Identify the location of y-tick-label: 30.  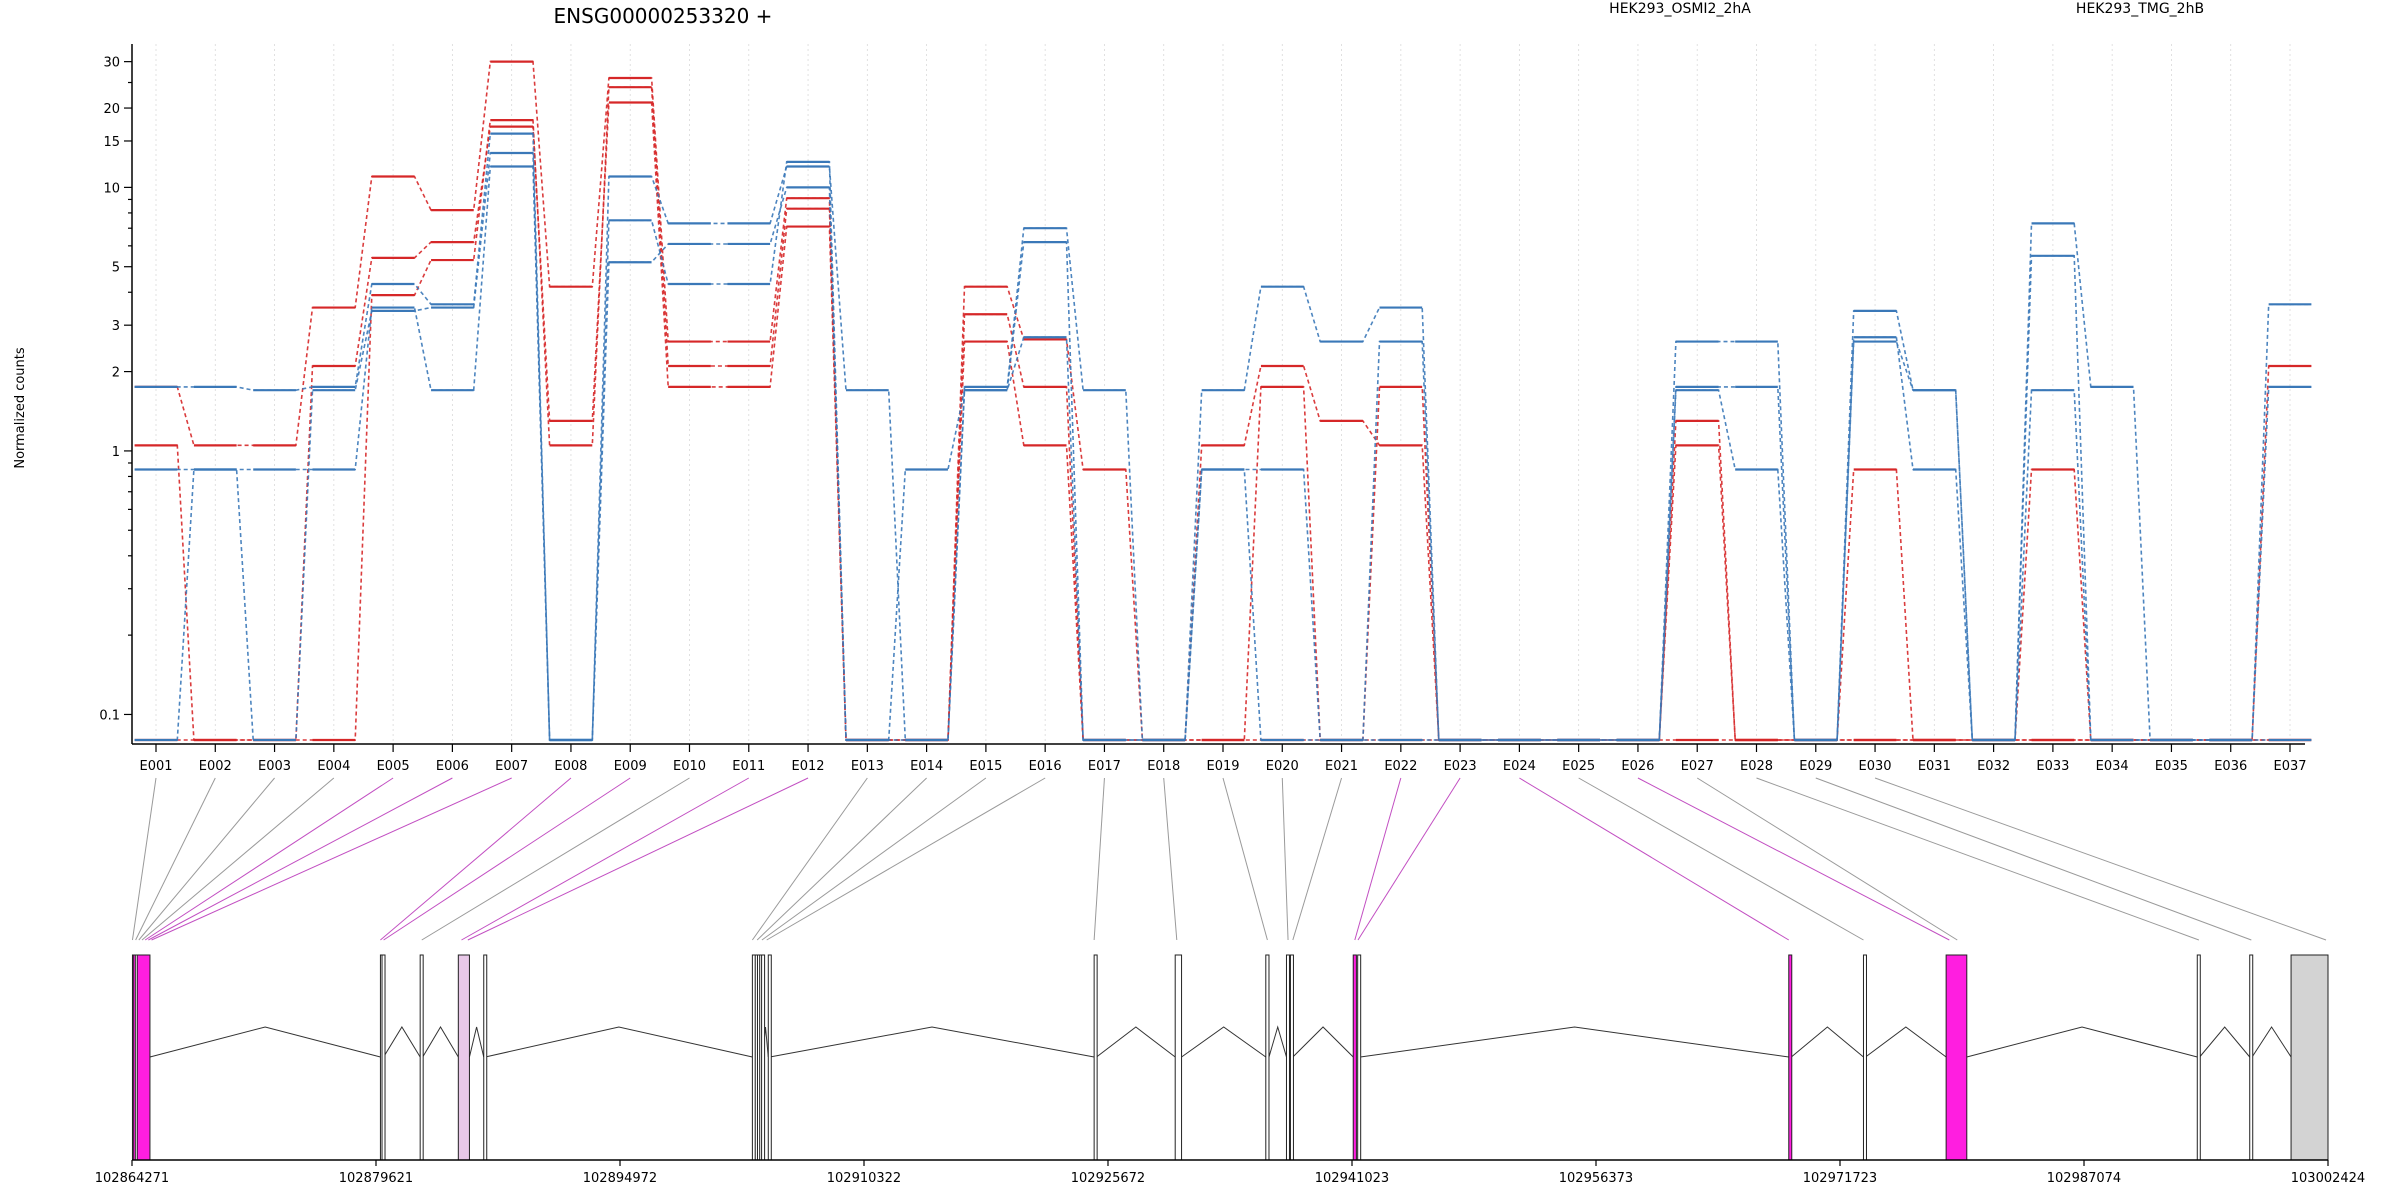
(111, 63).